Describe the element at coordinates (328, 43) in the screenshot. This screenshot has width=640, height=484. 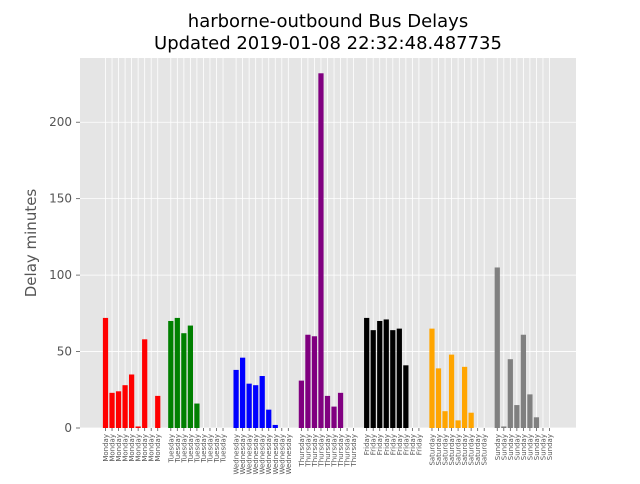
I see `chart-subtitle: Updated 2019-01-08 22:32:48.487735` at that location.